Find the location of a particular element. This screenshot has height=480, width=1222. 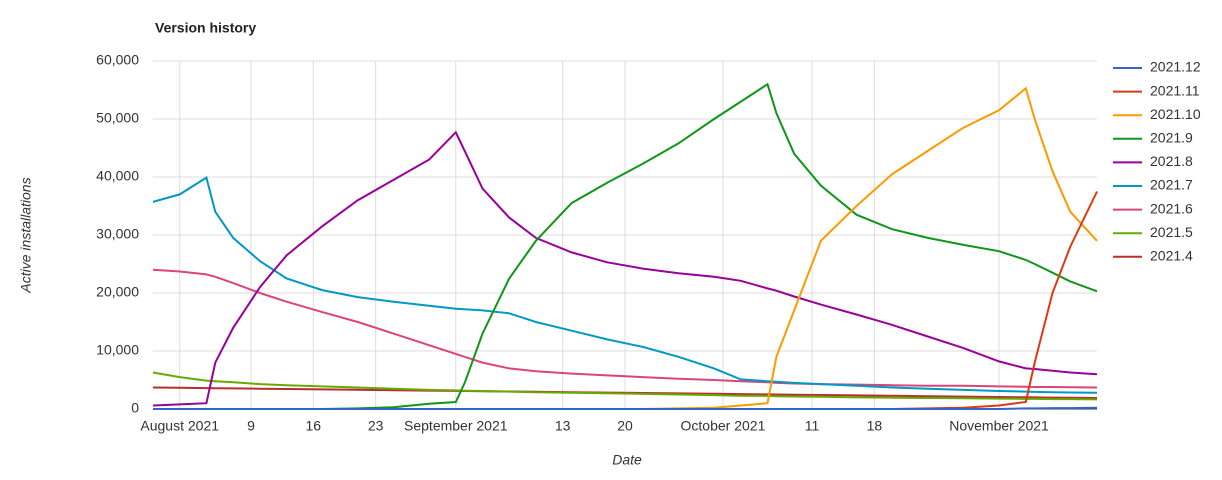

legend-label: 2021.5 is located at coordinates (1171, 232).